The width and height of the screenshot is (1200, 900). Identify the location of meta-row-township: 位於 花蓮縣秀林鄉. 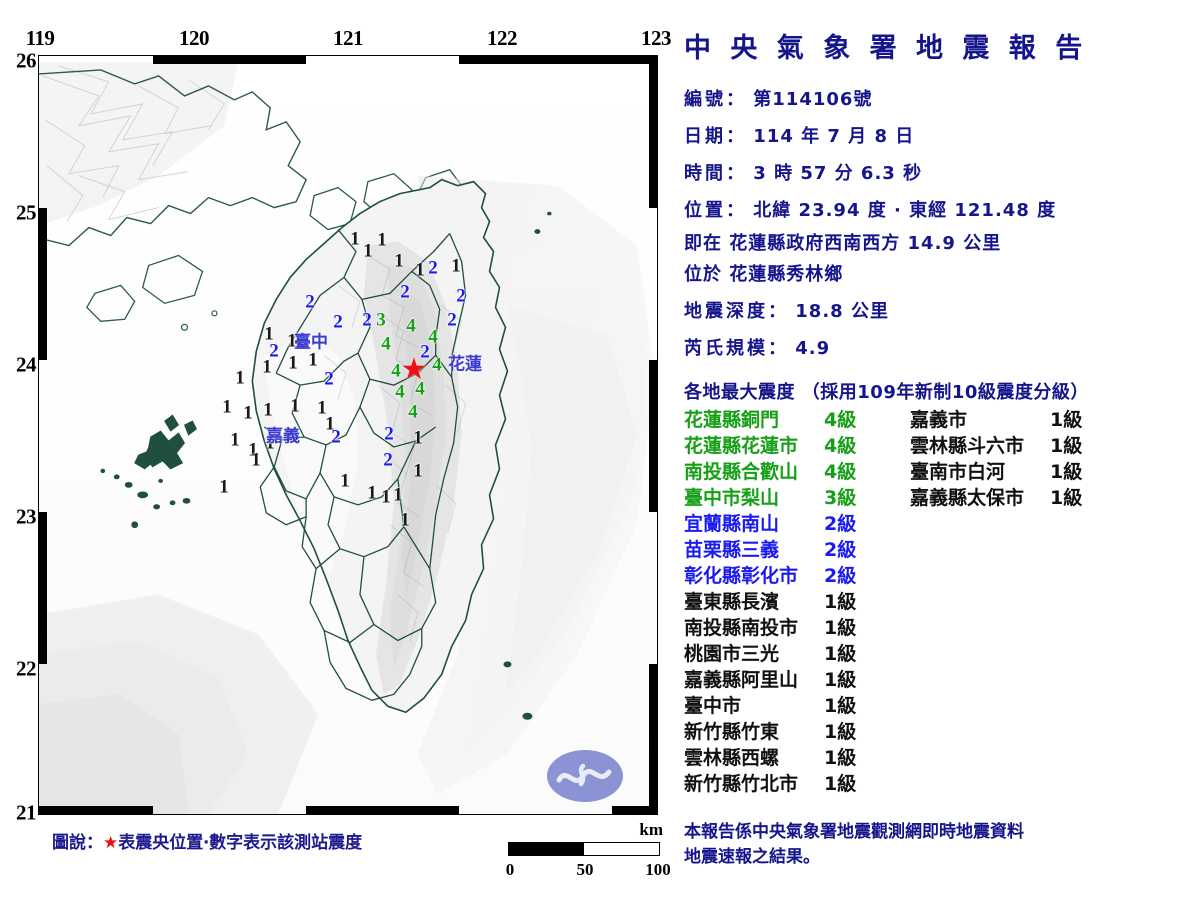
(763, 273).